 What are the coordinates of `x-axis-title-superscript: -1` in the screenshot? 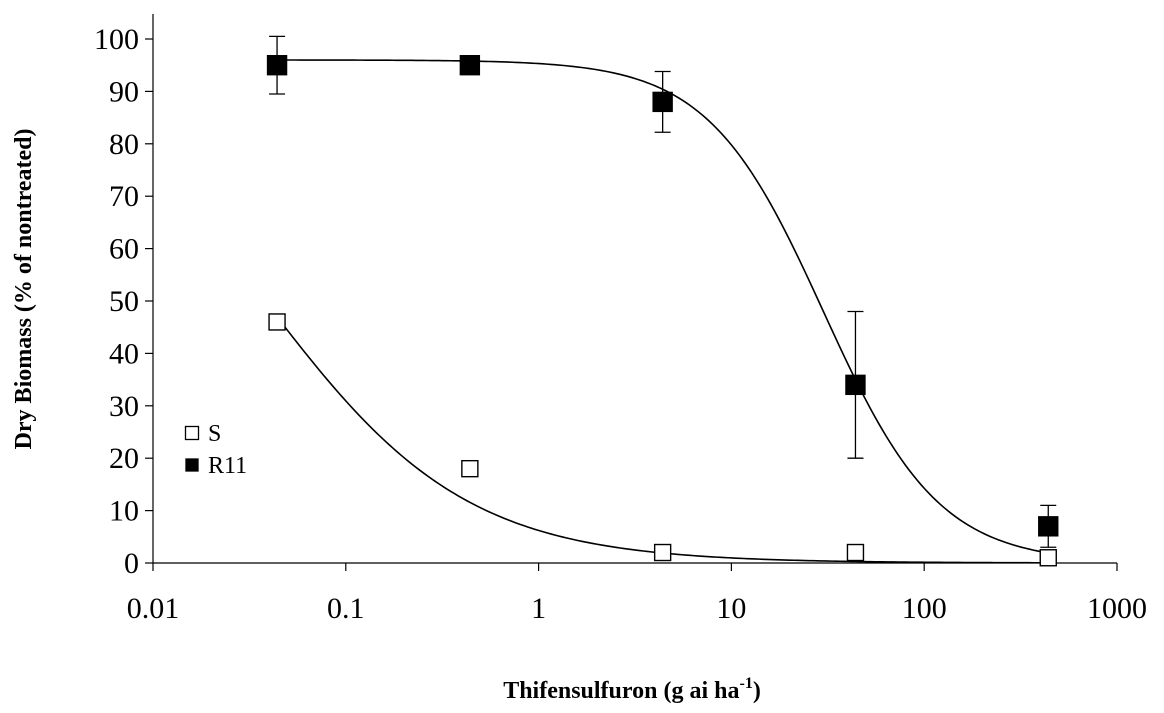 It's located at (745, 683).